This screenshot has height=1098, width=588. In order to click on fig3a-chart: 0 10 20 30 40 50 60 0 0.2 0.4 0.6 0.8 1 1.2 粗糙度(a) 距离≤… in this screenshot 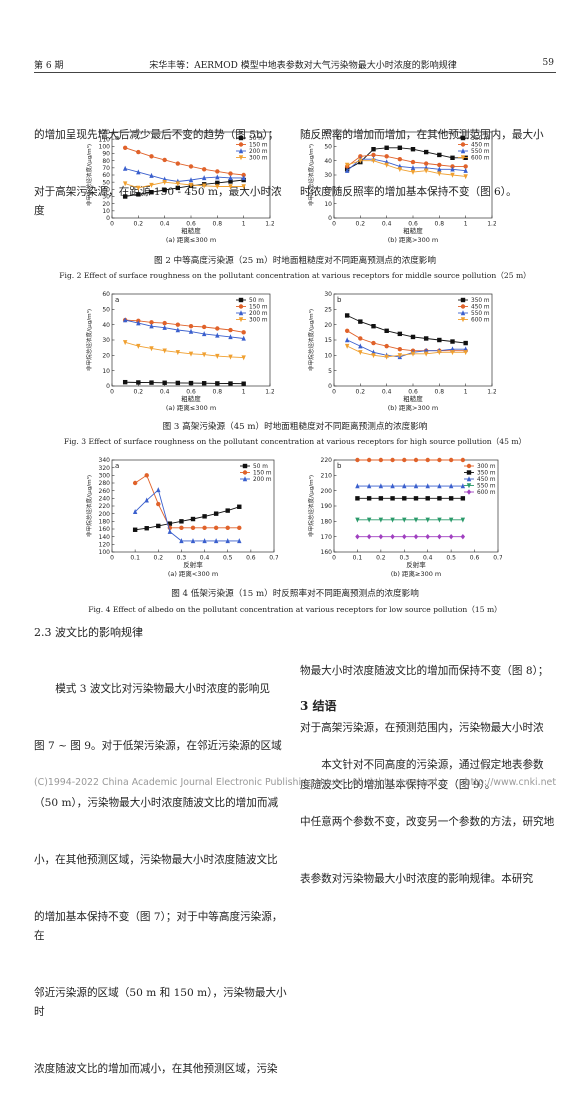, I will do `click(179, 351)`.